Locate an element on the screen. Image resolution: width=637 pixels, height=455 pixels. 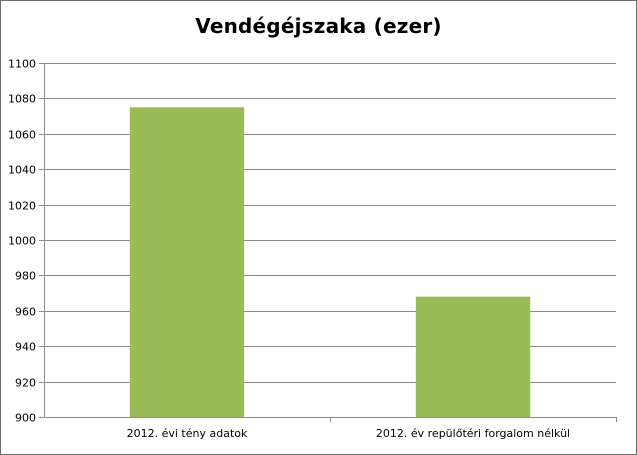
chart-title: Vendégéjszaka (ezer) is located at coordinates (318, 26).